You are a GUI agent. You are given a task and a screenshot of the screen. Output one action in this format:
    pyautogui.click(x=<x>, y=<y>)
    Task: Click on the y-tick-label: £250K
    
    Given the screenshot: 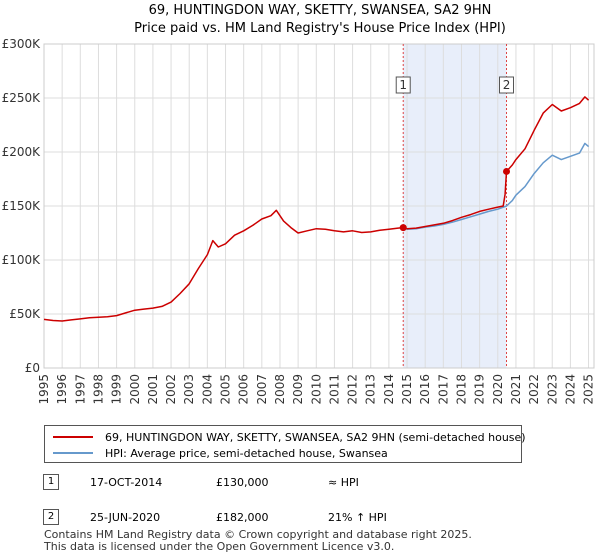 What is the action you would take?
    pyautogui.click(x=22, y=98)
    